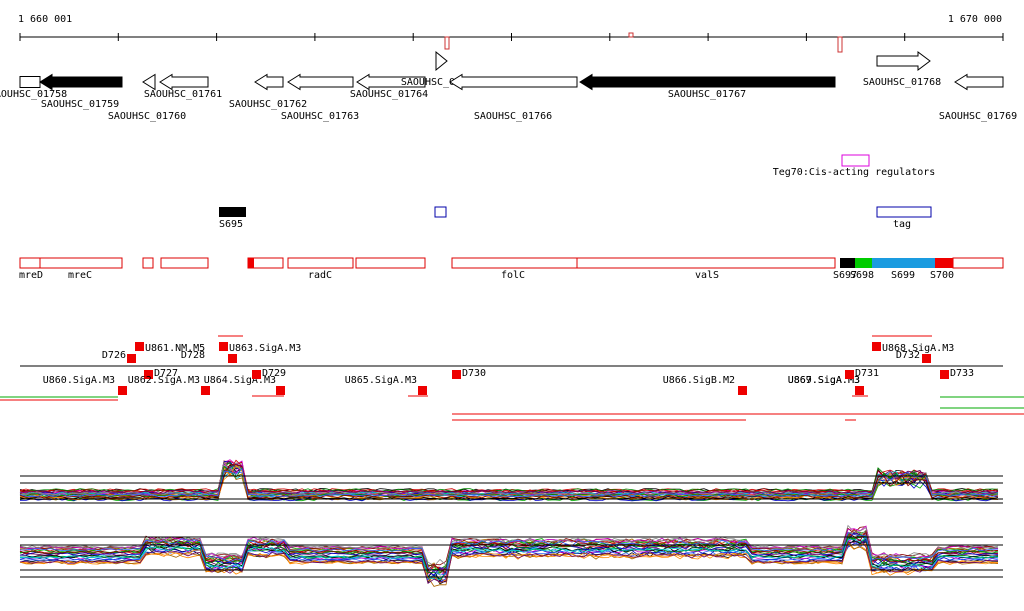 This screenshot has width=1024, height=611. Describe the element at coordinates (867, 373) in the screenshot. I see `site-label: D731` at that location.